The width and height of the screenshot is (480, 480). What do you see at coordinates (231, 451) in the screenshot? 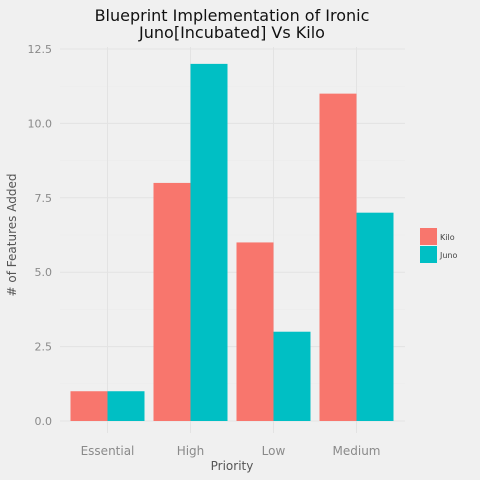
I see `x-axis-tick-labels: Essential High Low Medium` at bounding box center [231, 451].